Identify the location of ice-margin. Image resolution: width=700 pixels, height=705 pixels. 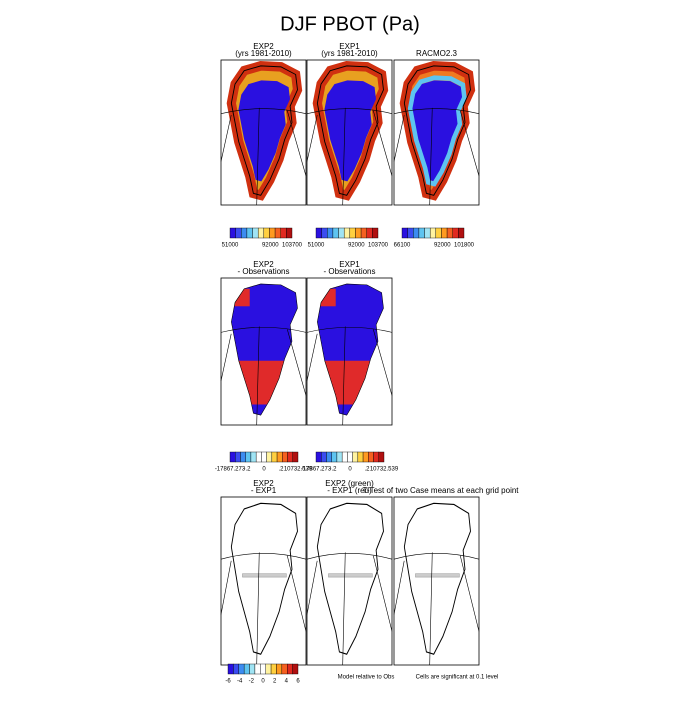
(437, 131).